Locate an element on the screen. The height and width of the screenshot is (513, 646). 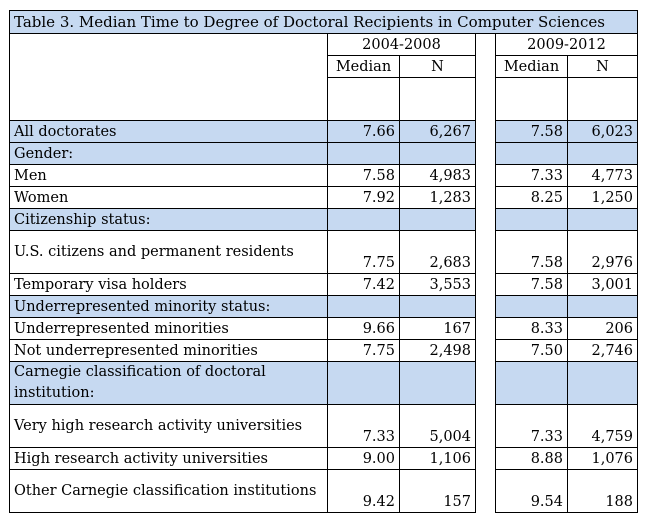
row-label: Men is located at coordinates (168, 175).